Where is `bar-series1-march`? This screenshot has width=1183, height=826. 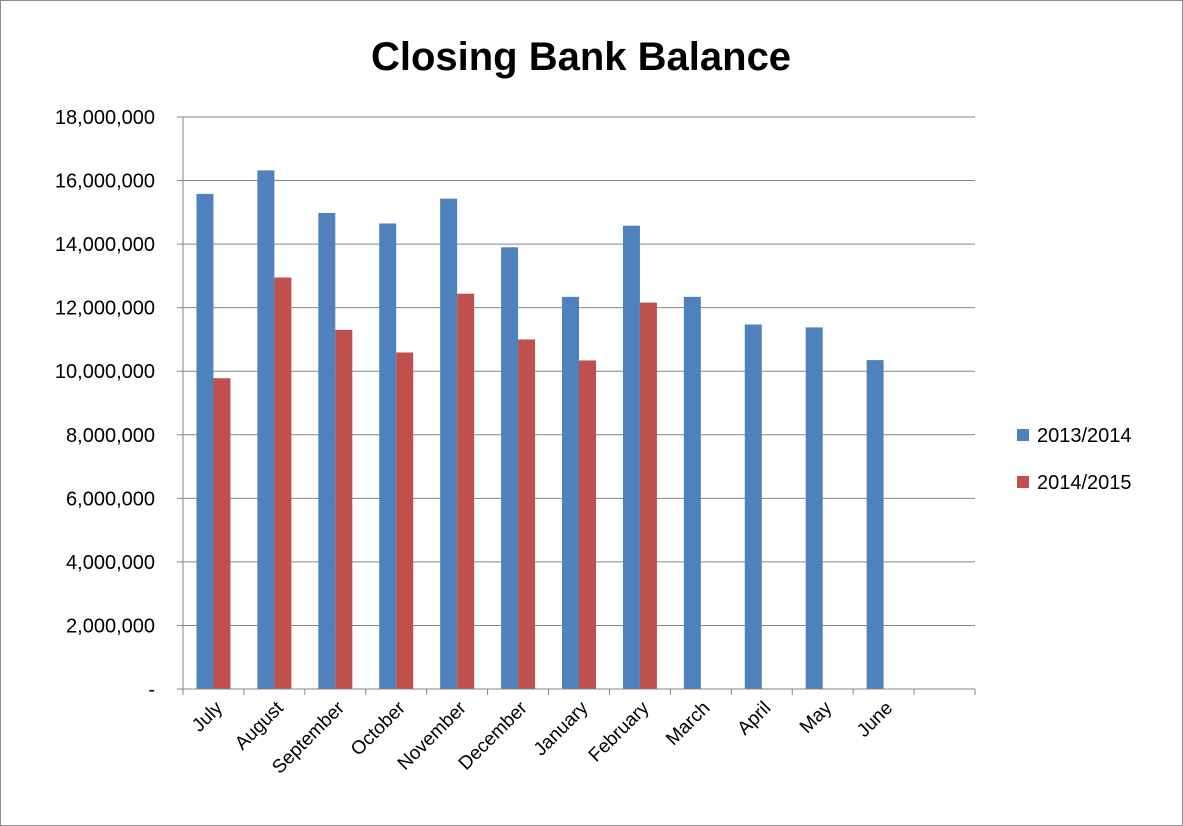 bar-series1-march is located at coordinates (692, 492).